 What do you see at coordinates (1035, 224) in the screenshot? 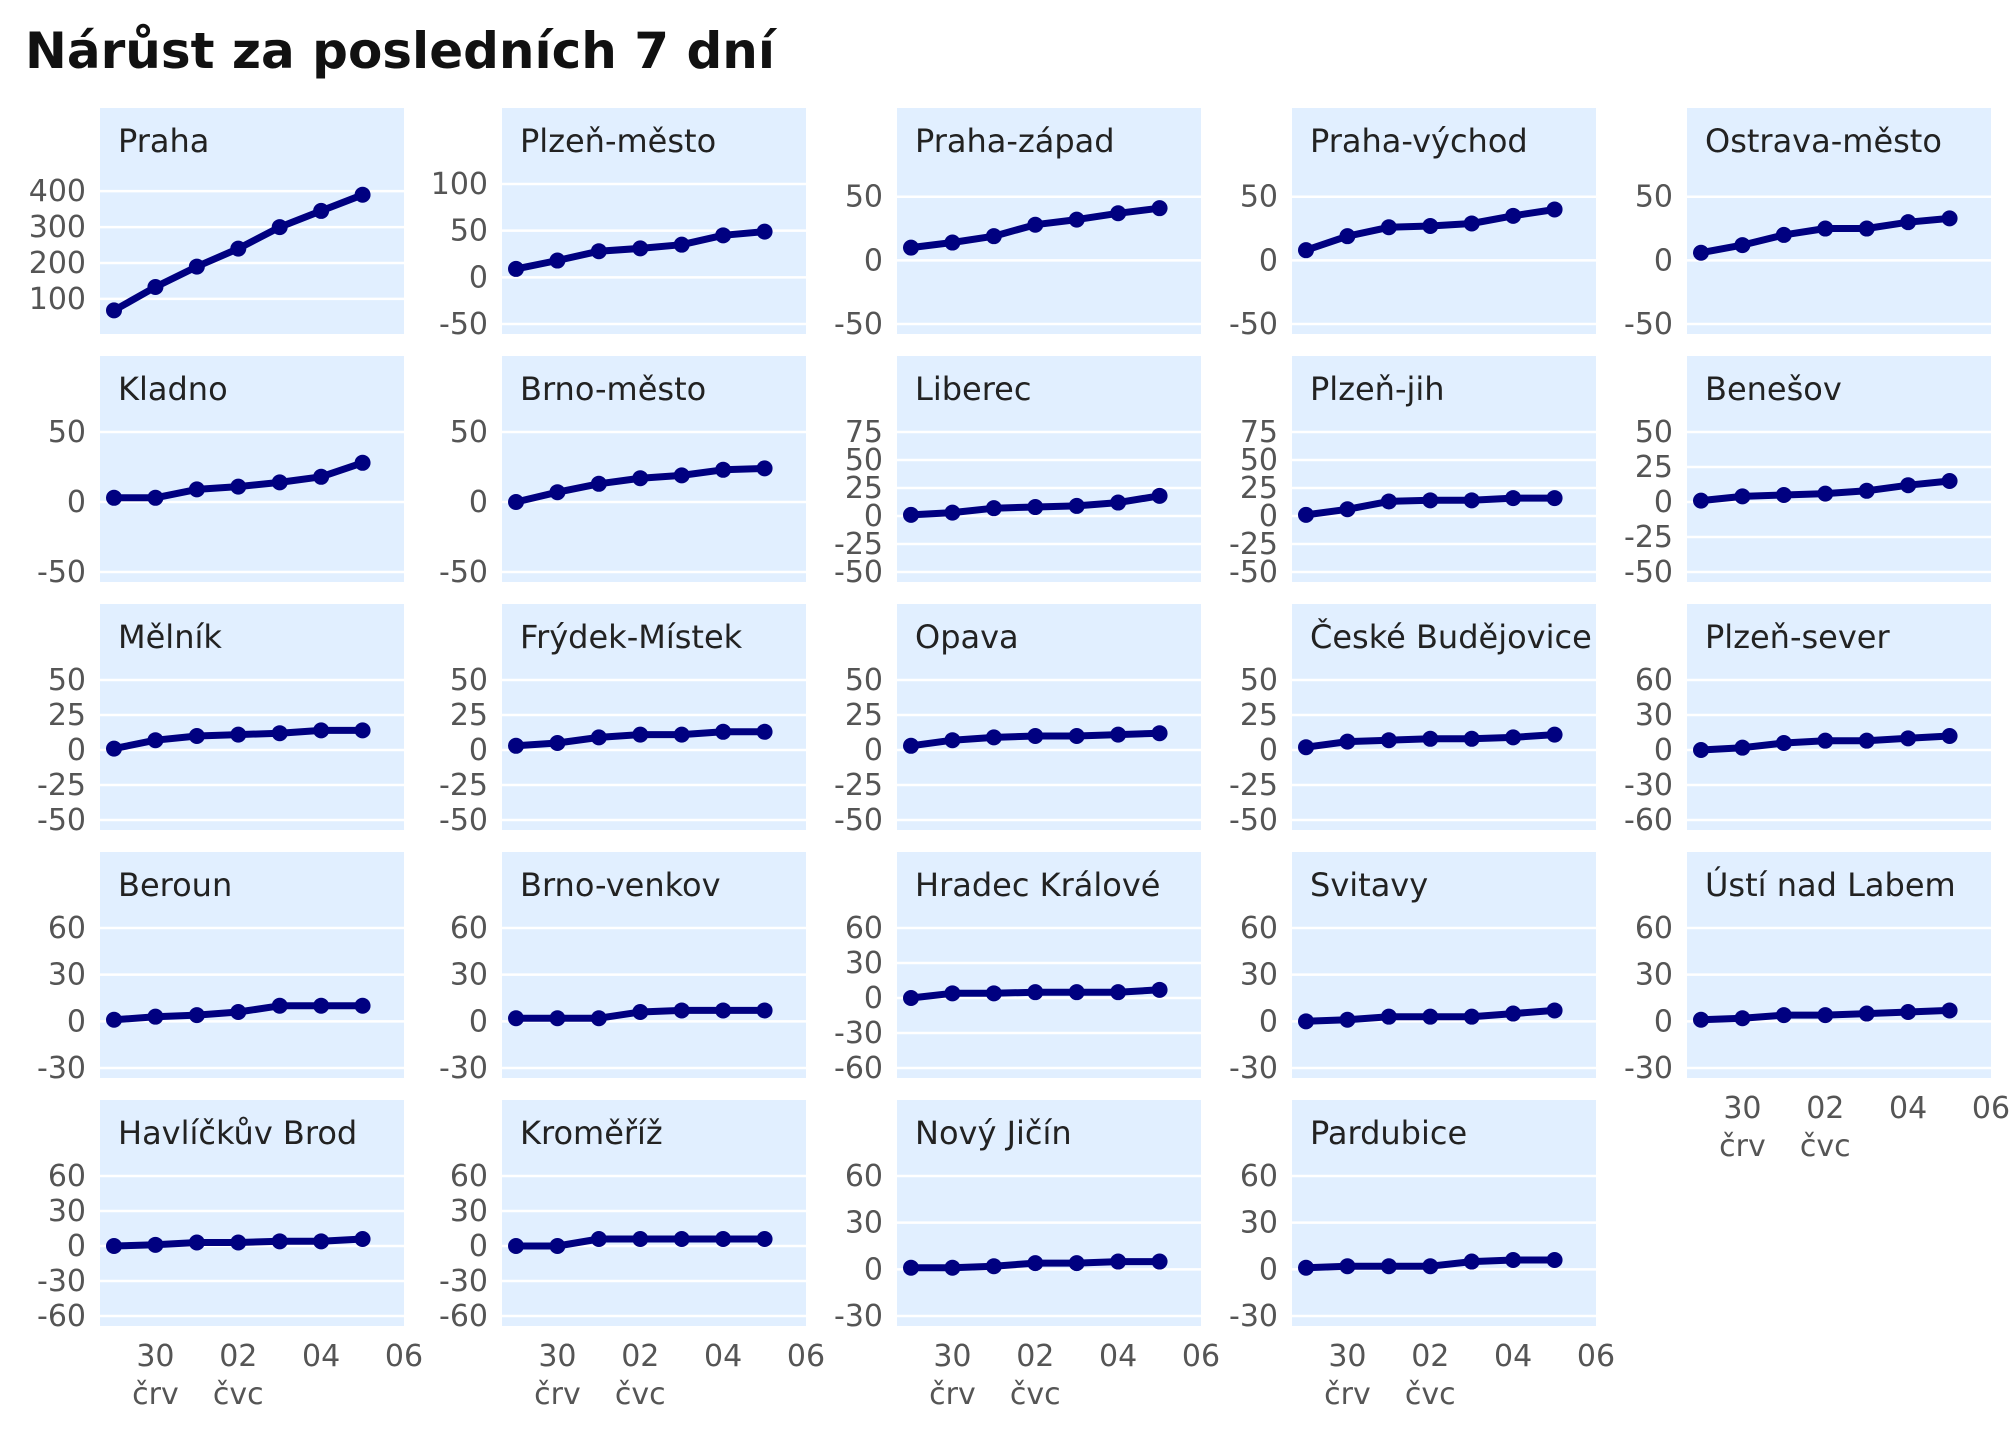
I see `data-point-praha-zapad` at bounding box center [1035, 224].